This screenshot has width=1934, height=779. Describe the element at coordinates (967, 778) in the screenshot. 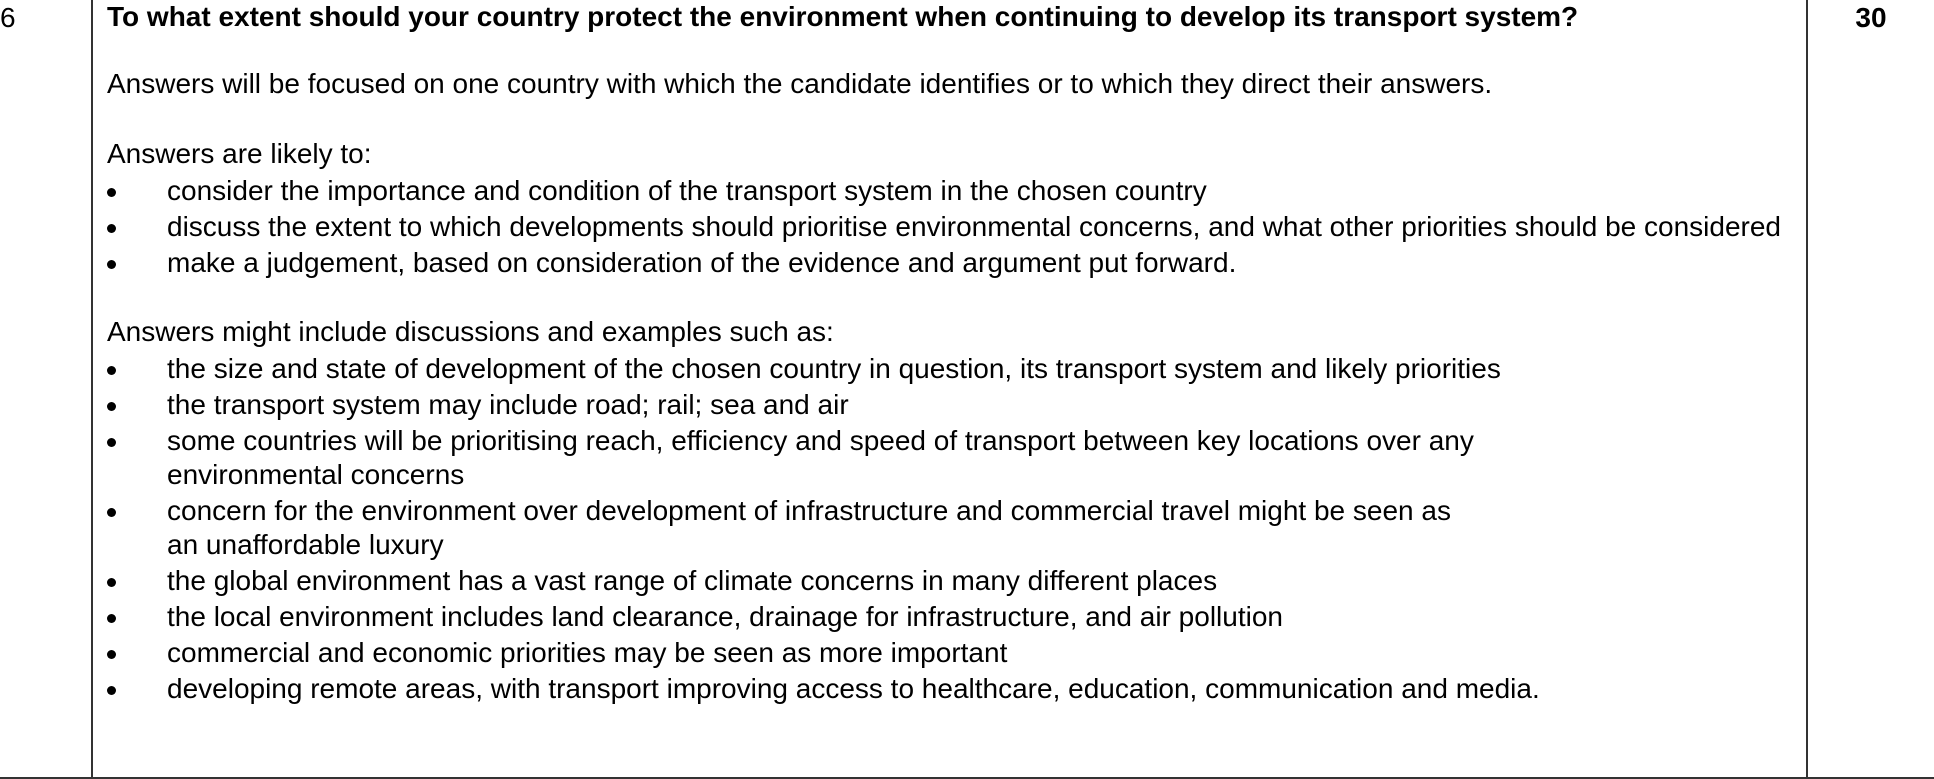

I see `row-divider-bottom` at that location.